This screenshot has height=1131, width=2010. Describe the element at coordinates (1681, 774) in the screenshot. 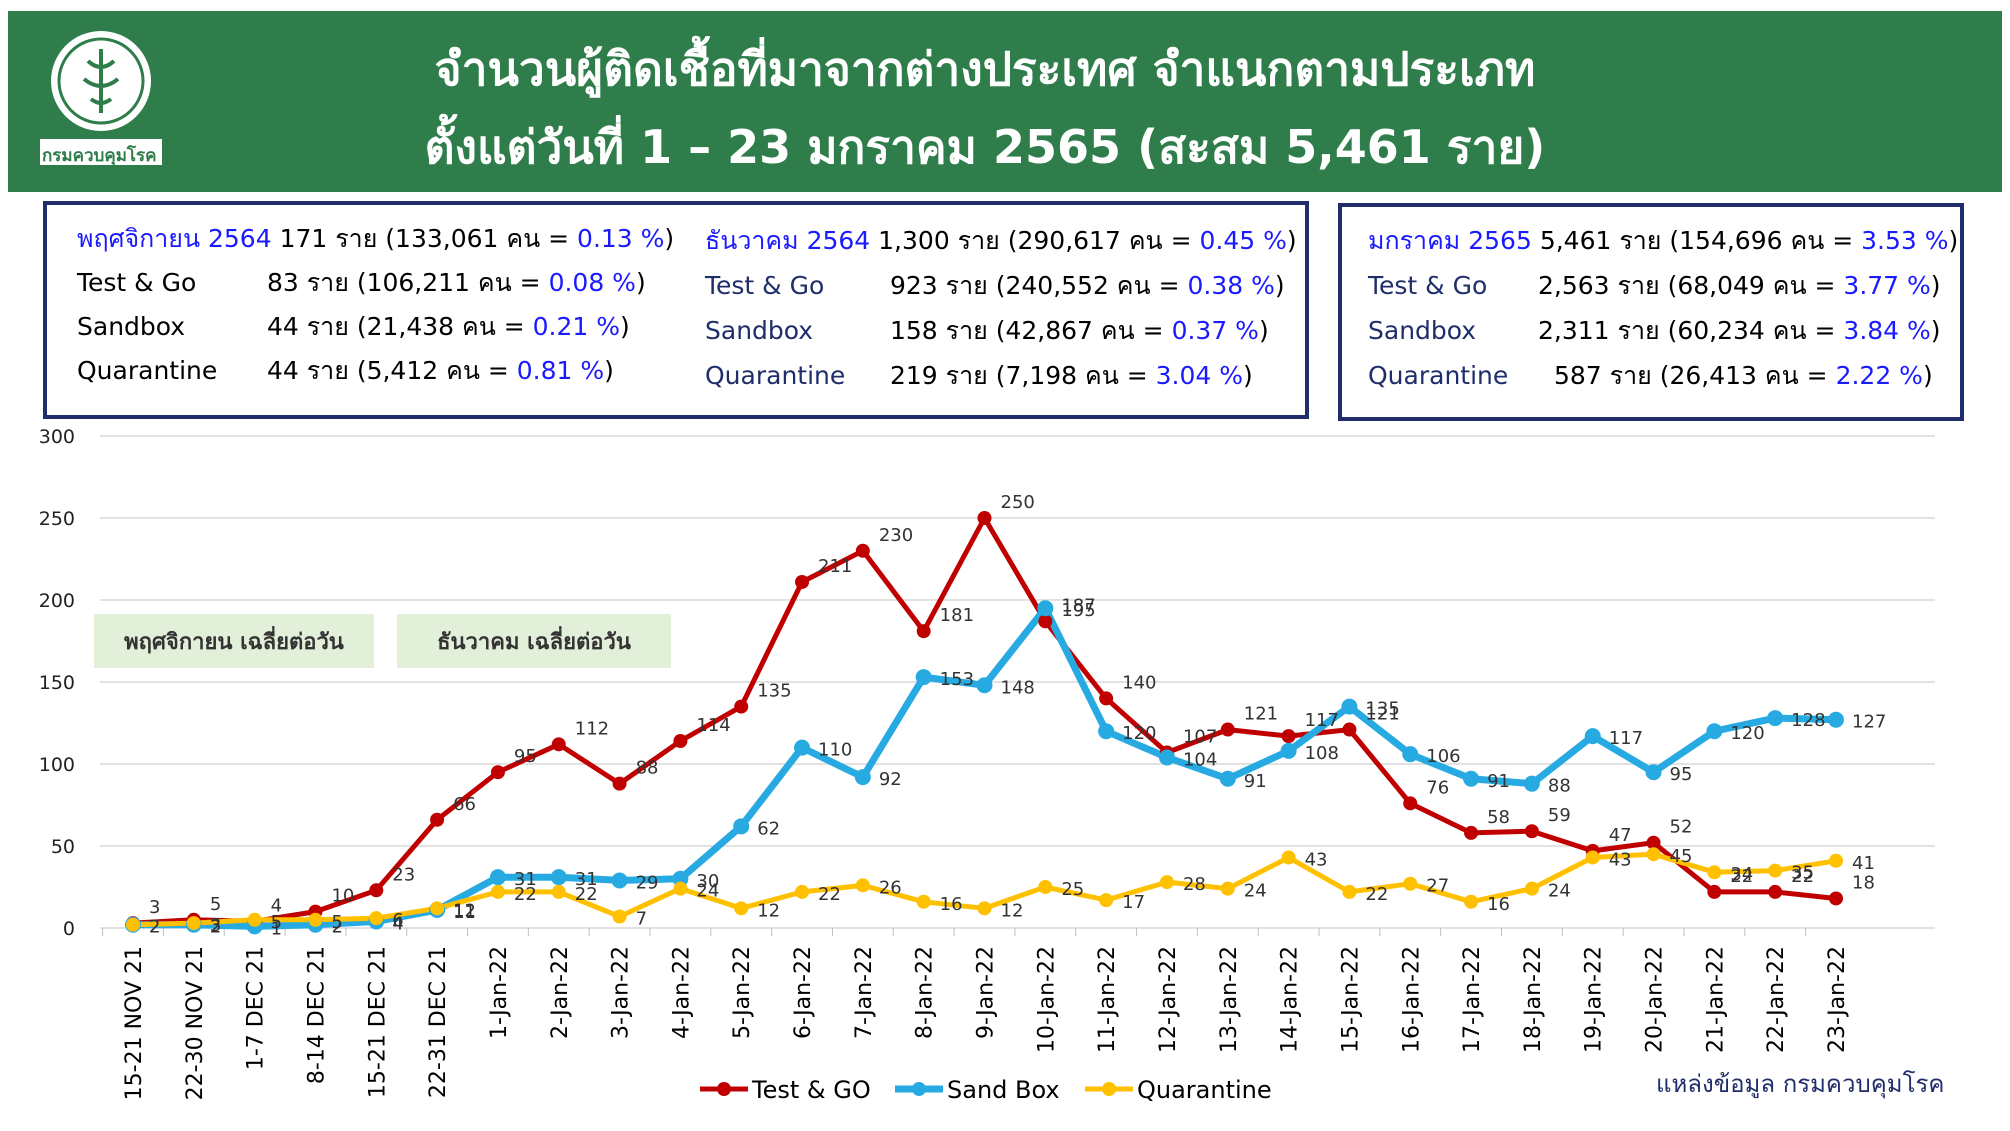

I see `data-label: 95` at that location.